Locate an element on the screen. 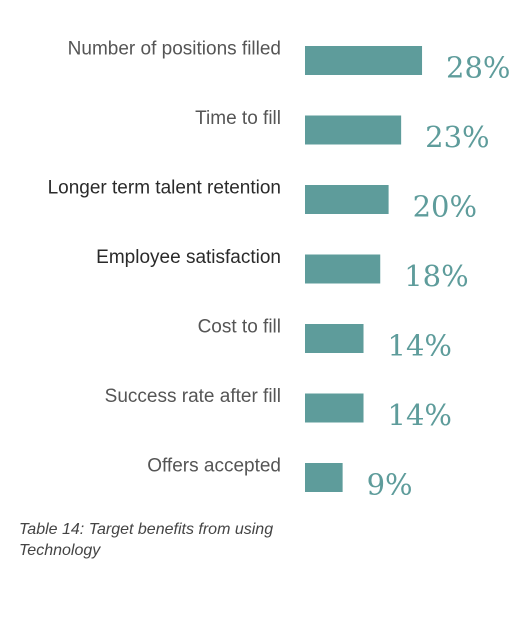 The image size is (523, 621). value-label: 20% is located at coordinates (445, 207).